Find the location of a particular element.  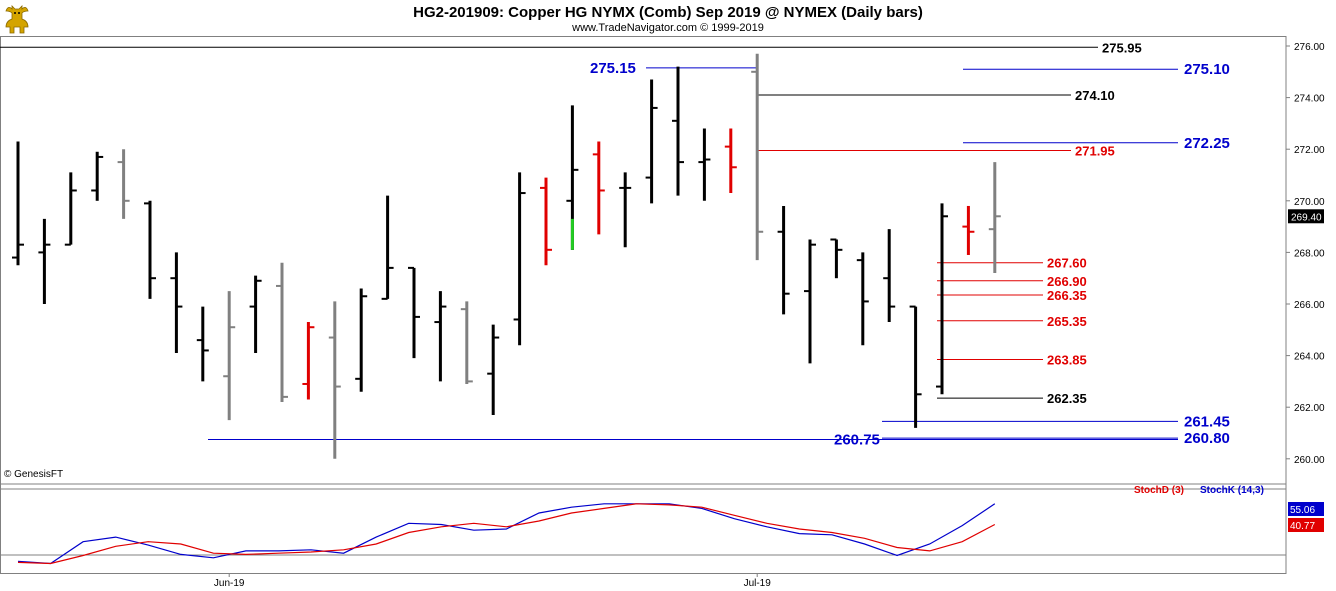

y-tick-label: 262.00 is located at coordinates (1309, 408).